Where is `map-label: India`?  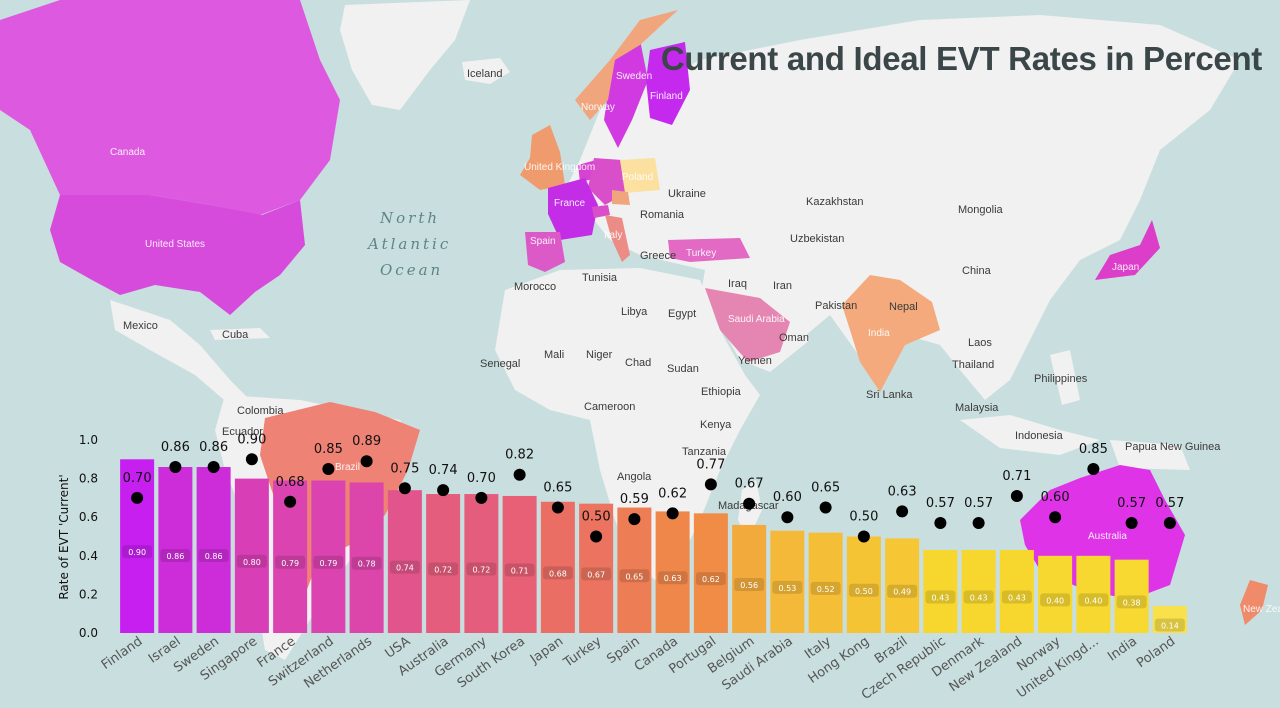
map-label: India is located at coordinates (879, 333).